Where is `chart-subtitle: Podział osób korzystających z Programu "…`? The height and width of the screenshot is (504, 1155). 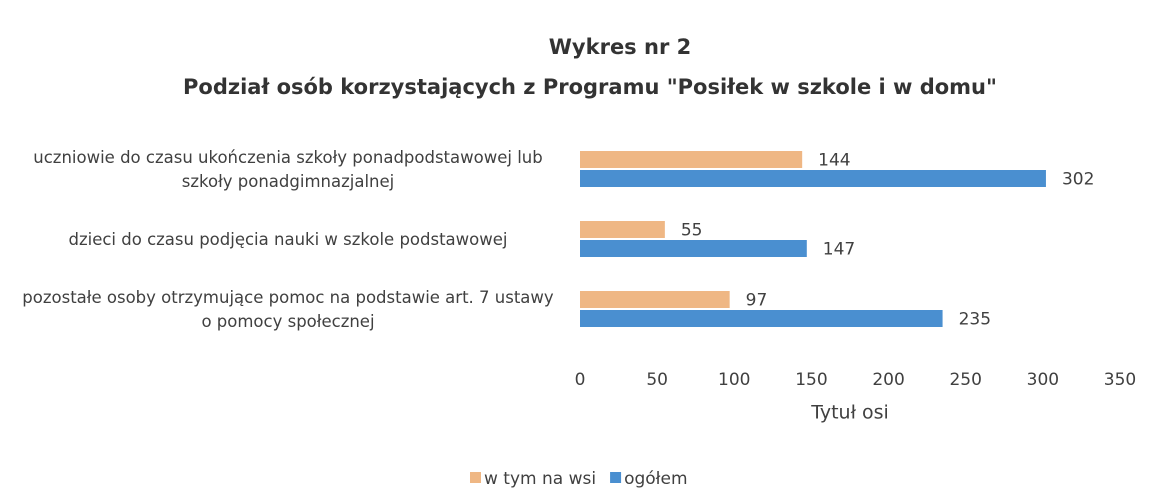
chart-subtitle: Podział osób korzystających z Programu "… is located at coordinates (590, 87).